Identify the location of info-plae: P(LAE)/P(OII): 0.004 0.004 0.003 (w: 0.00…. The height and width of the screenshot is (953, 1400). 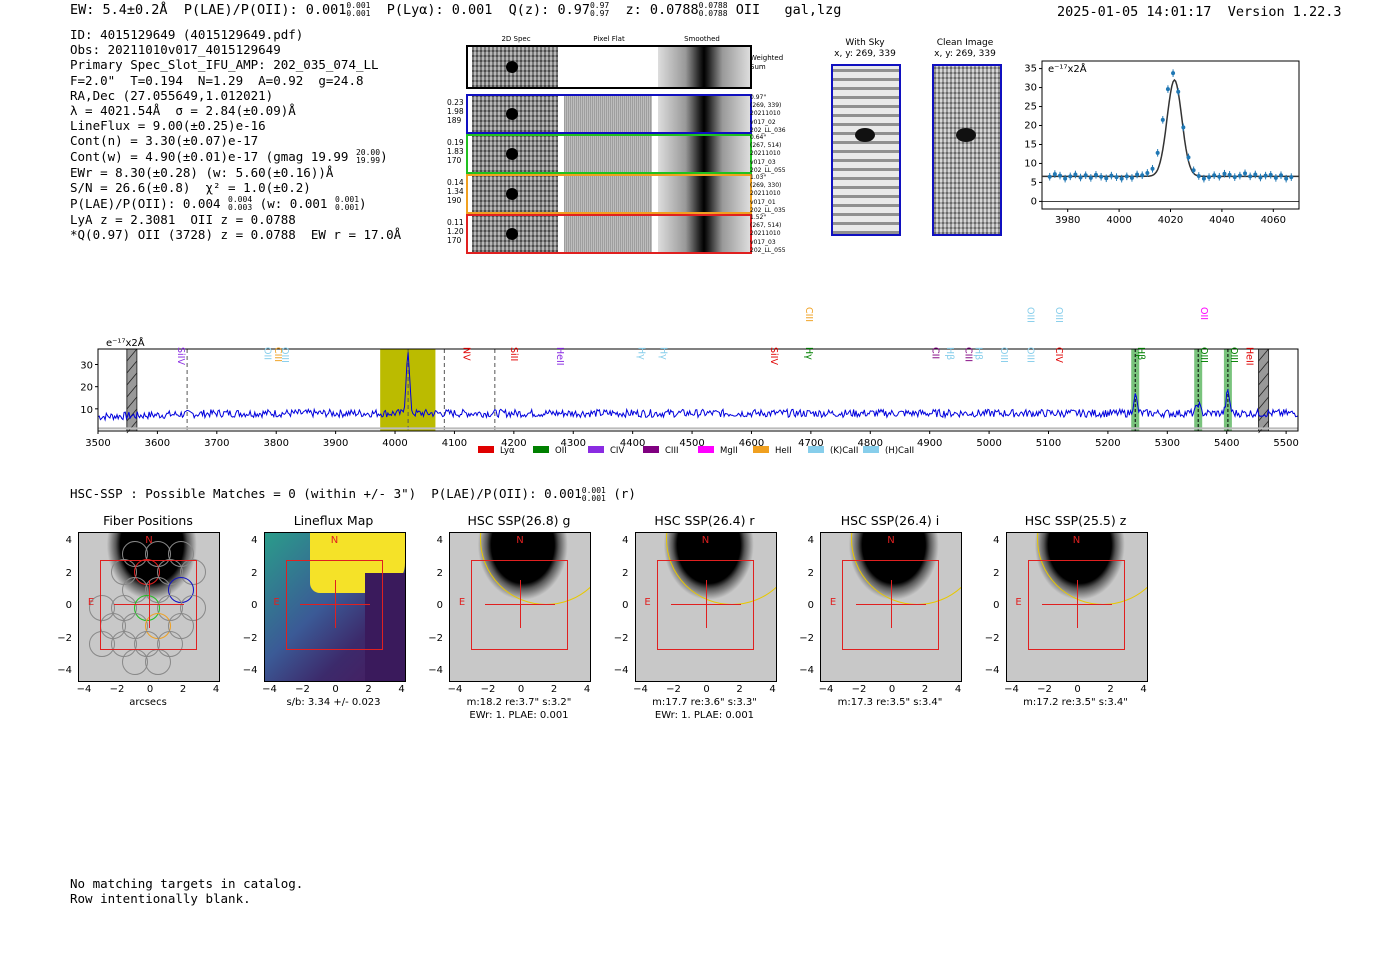
(235, 204).